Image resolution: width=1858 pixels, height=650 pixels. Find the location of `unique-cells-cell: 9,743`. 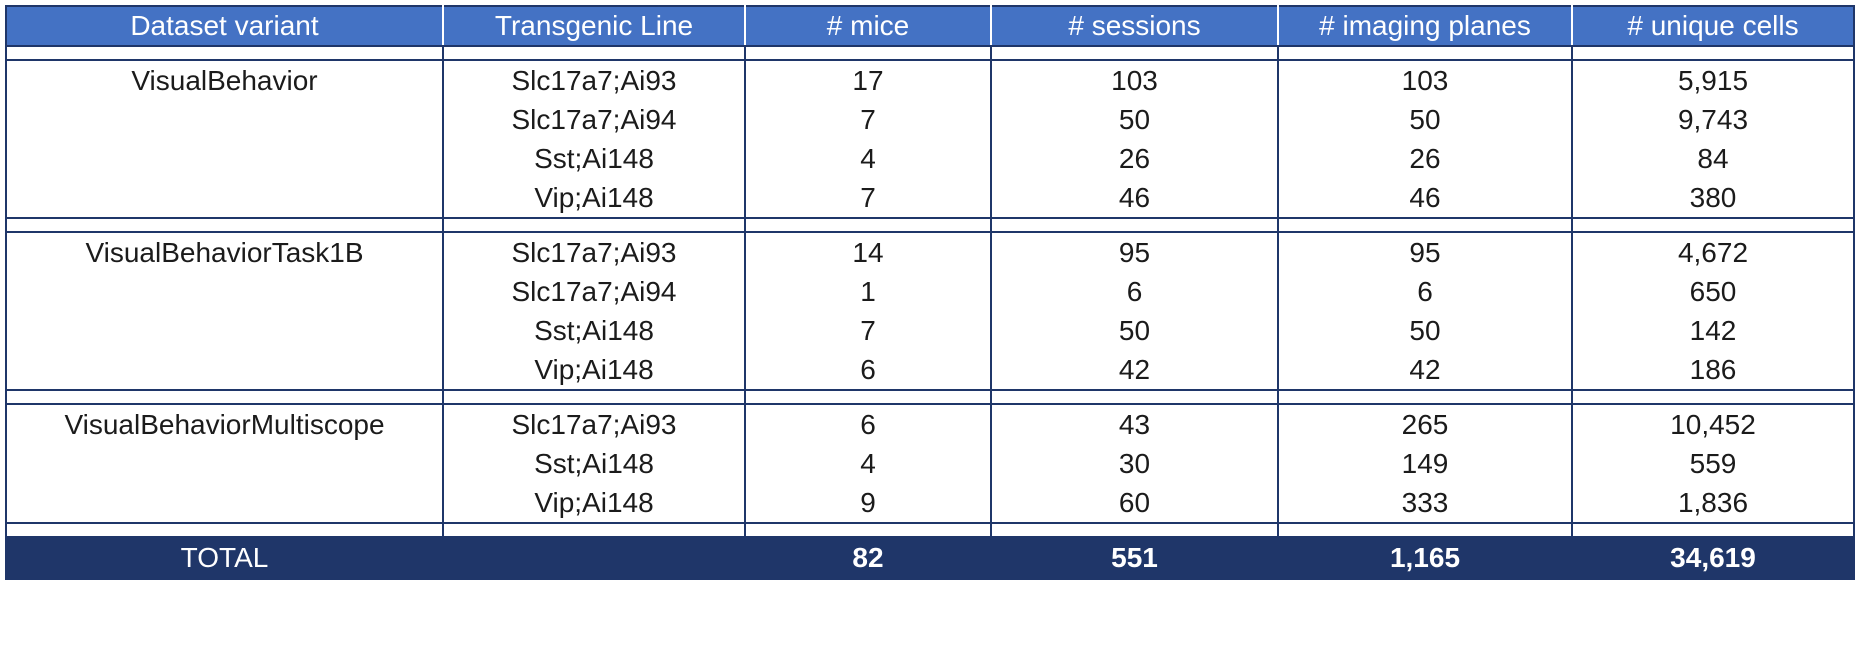

unique-cells-cell: 9,743 is located at coordinates (1713, 119).